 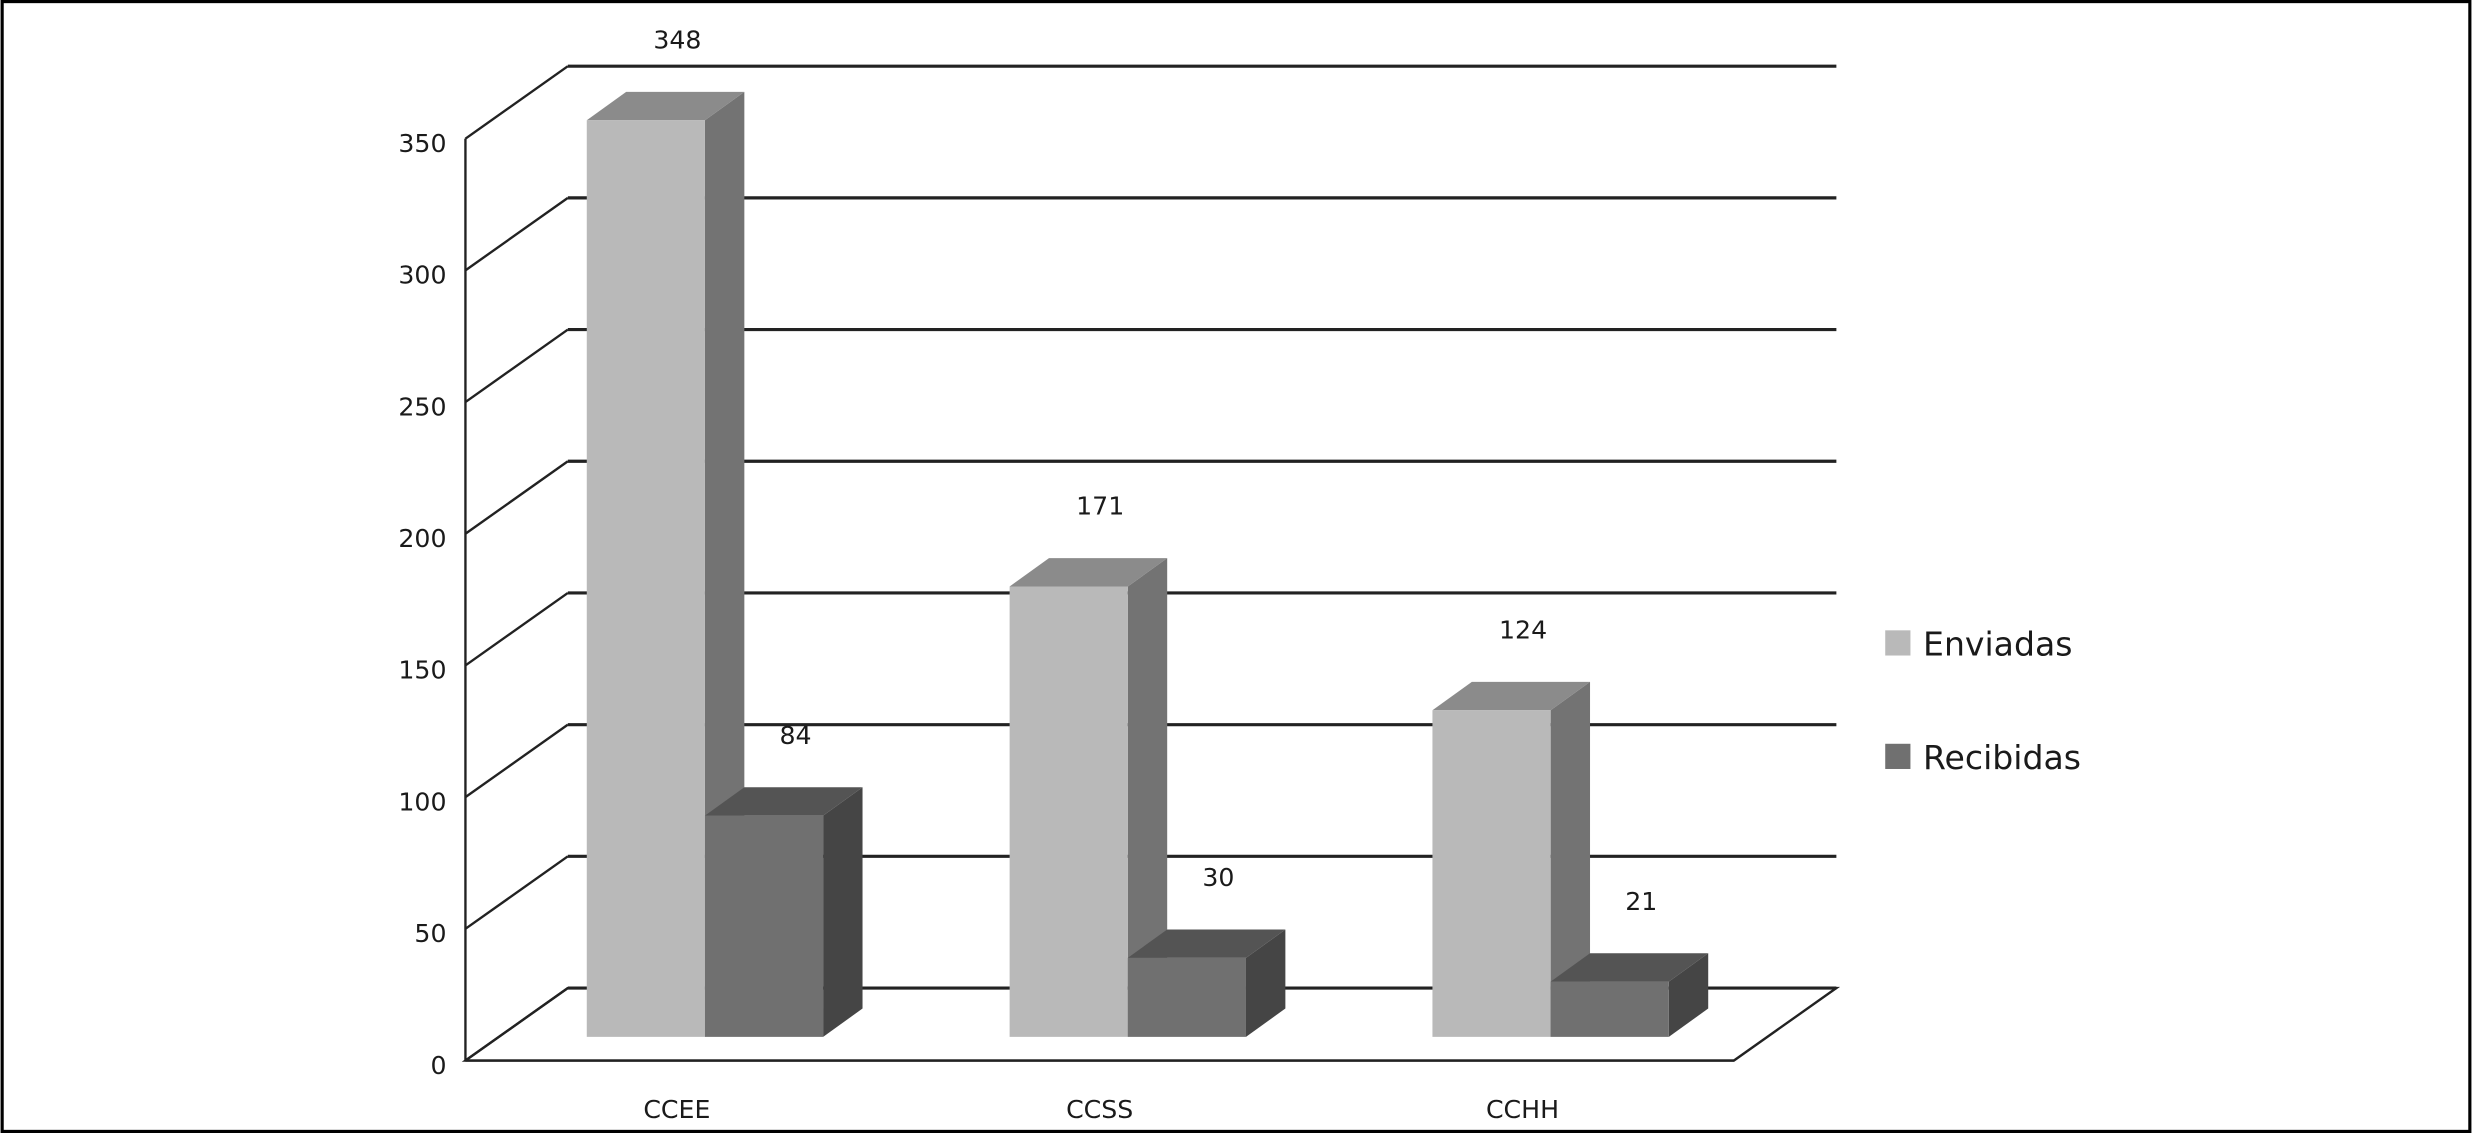 I want to click on x-tick-label: CCHH, so click(x=1522, y=1109).